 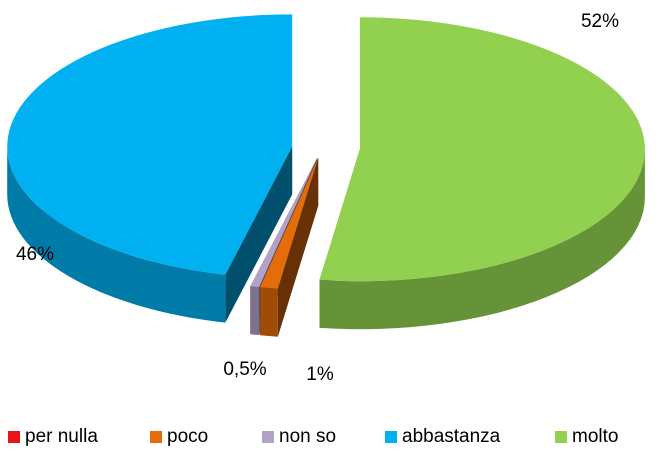 I want to click on slice-side, so click(x=259, y=234).